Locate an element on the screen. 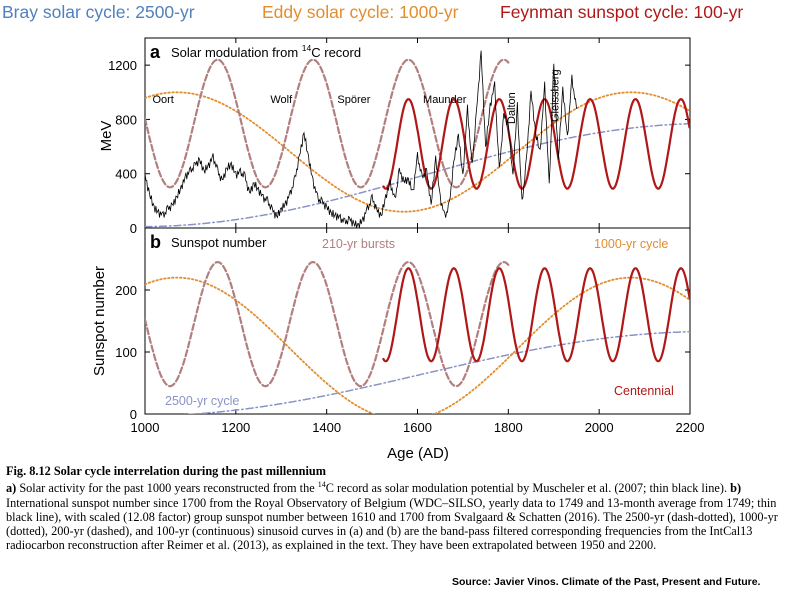  eddy-cycle-heading: Eddy solar cycle: 1000-yr is located at coordinates (360, 12).